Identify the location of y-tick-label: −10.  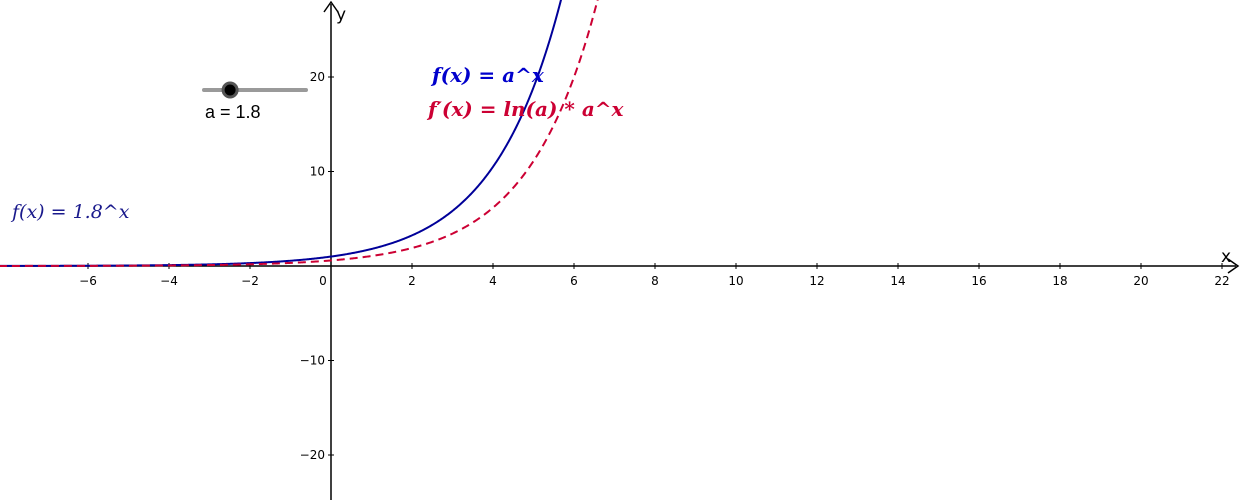
(312, 361).